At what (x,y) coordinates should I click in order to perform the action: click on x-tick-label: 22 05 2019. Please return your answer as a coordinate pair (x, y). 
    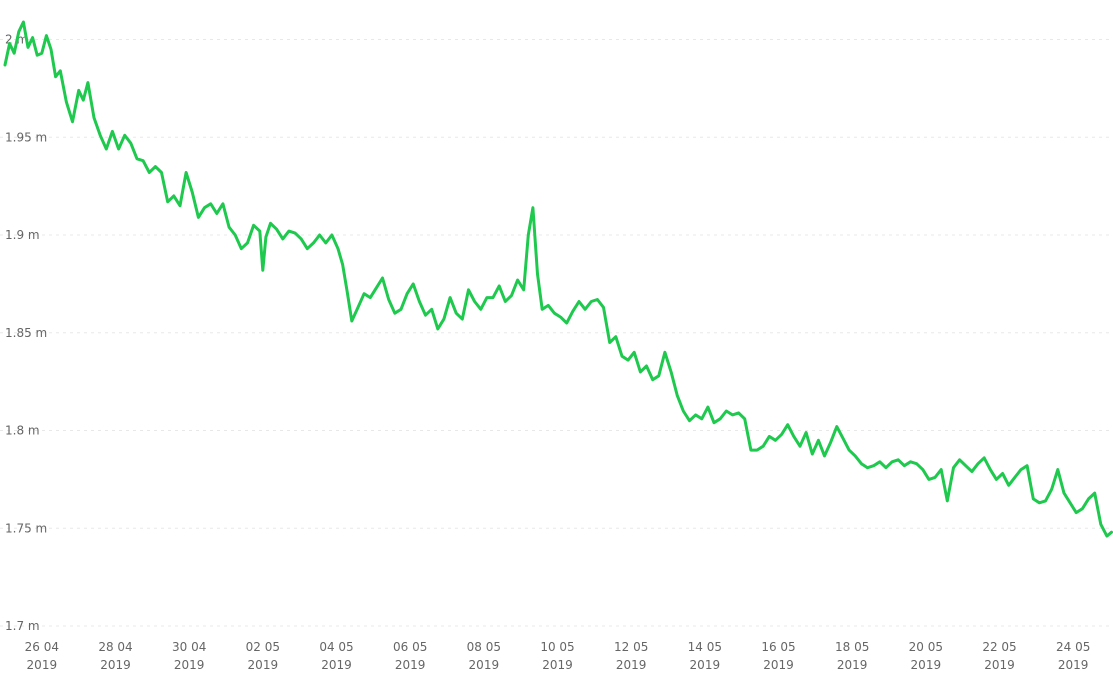
    Looking at the image, I should click on (999, 656).